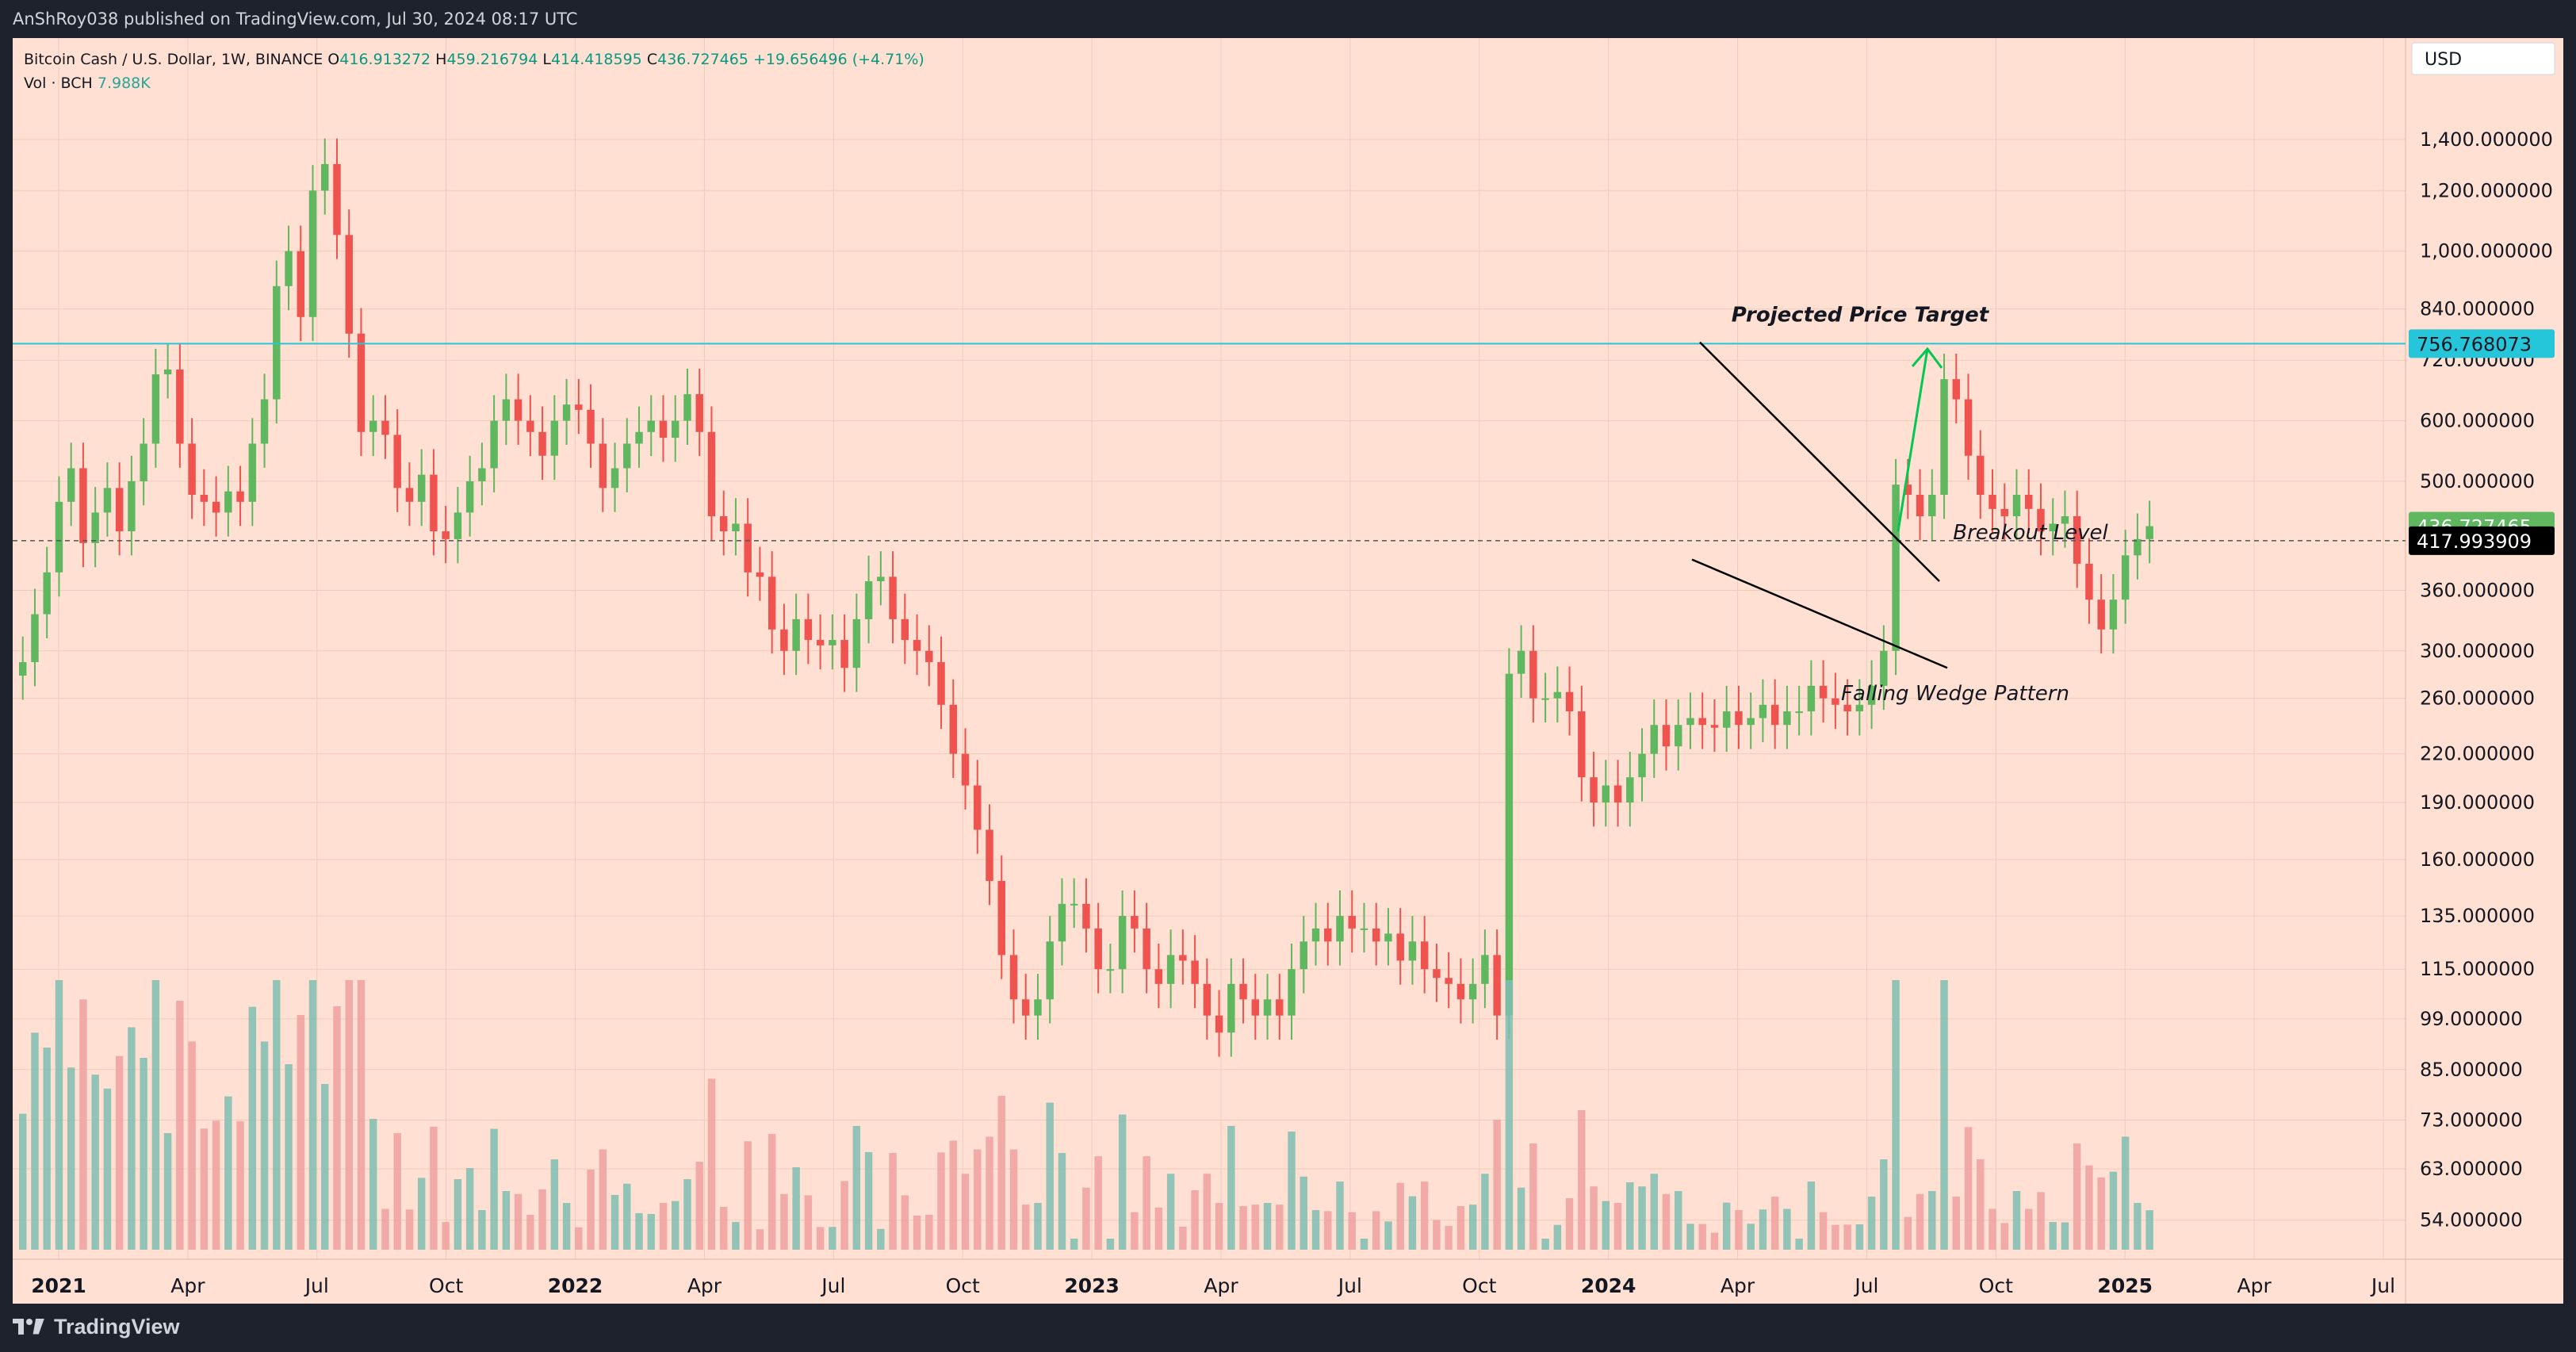 Image resolution: width=2576 pixels, height=1352 pixels. Describe the element at coordinates (963, 1285) in the screenshot. I see `x-tick-label: Oct` at that location.